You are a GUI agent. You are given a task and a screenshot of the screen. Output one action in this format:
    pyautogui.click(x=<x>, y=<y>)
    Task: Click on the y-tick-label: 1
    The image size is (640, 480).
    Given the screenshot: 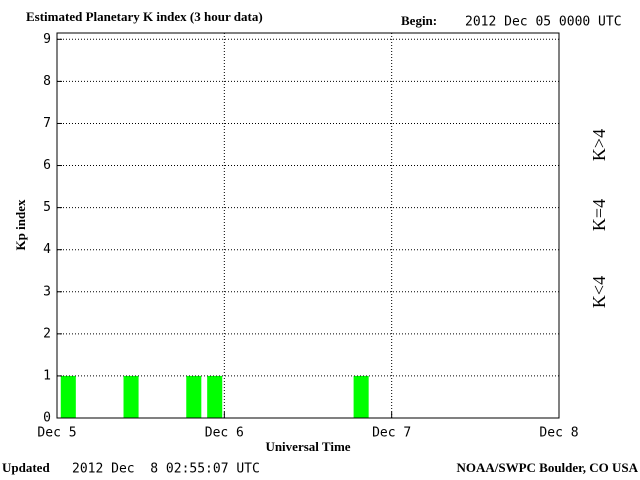 What is the action you would take?
    pyautogui.click(x=47, y=375)
    